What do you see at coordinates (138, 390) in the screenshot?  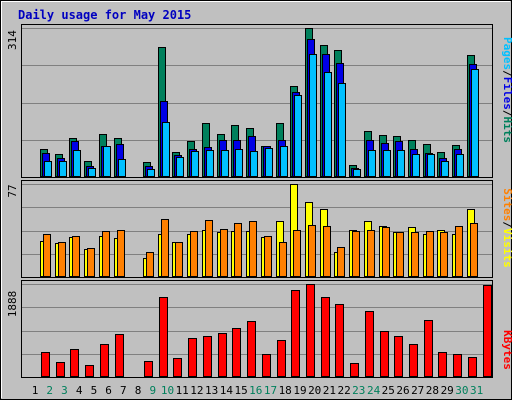 I see `day-label-8: 8` at bounding box center [138, 390].